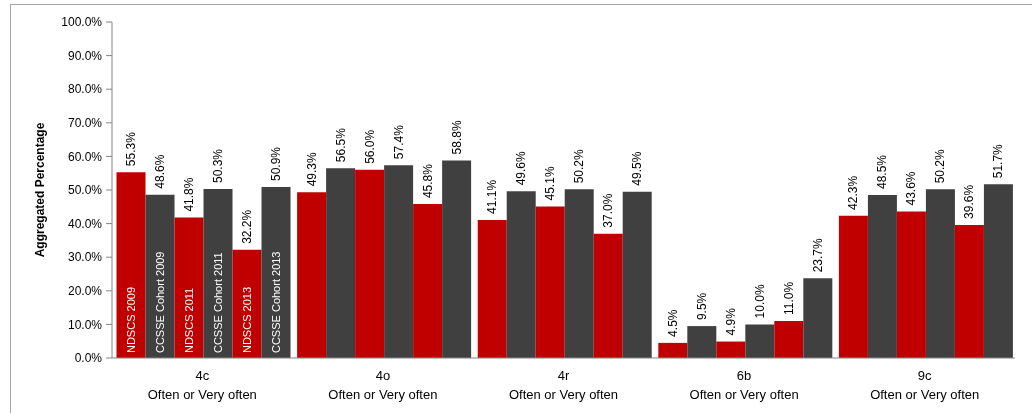  Describe the element at coordinates (637, 168) in the screenshot. I see `data-label: 49.5%` at that location.